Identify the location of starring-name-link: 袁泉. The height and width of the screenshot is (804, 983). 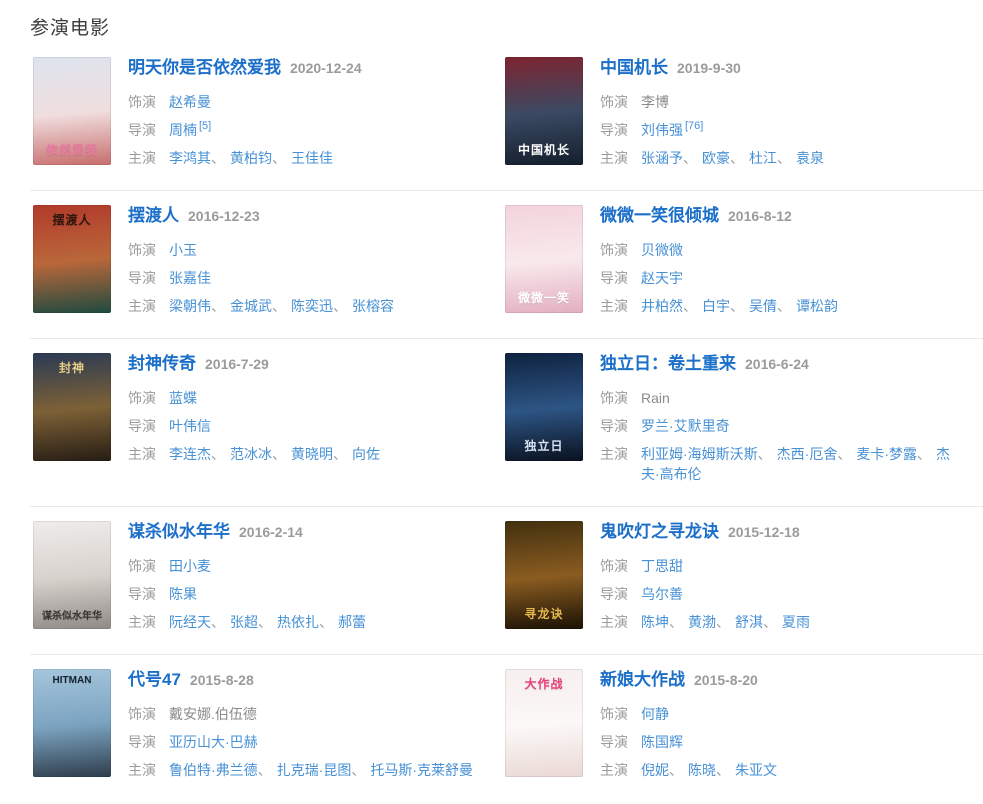
(810, 158).